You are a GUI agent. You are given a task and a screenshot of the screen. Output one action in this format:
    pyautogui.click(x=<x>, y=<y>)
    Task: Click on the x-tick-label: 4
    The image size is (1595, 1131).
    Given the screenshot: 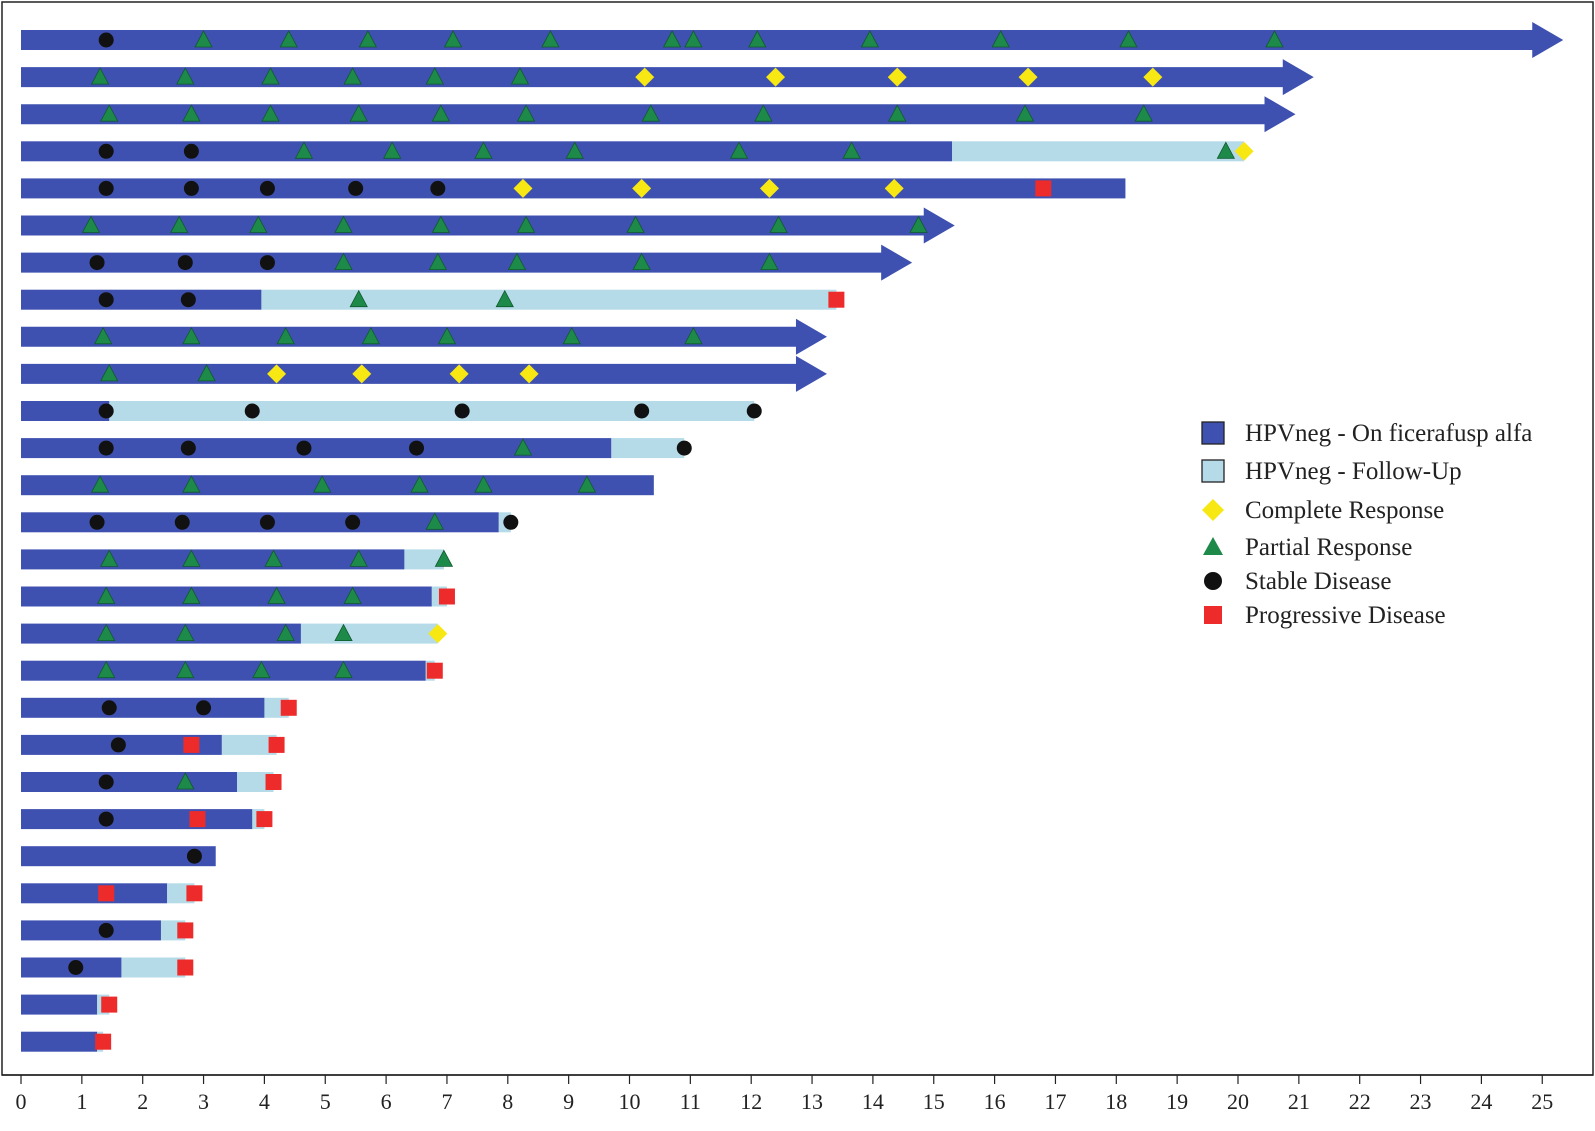 What is the action you would take?
    pyautogui.click(x=264, y=1101)
    